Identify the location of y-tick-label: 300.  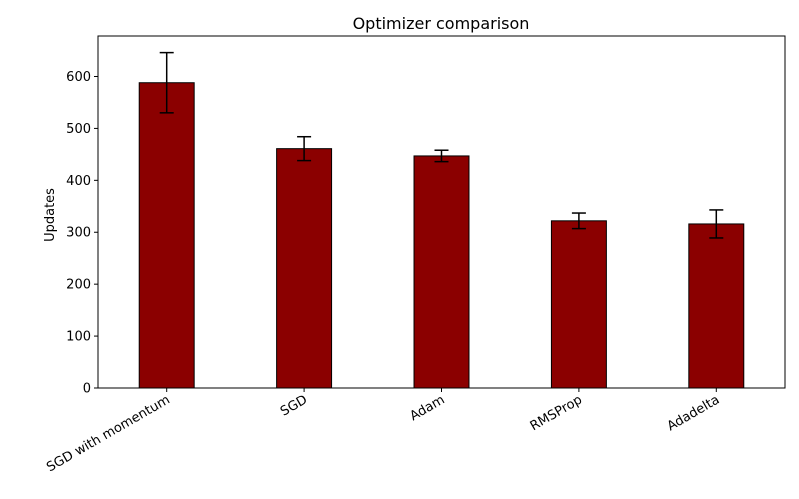
(78, 233).